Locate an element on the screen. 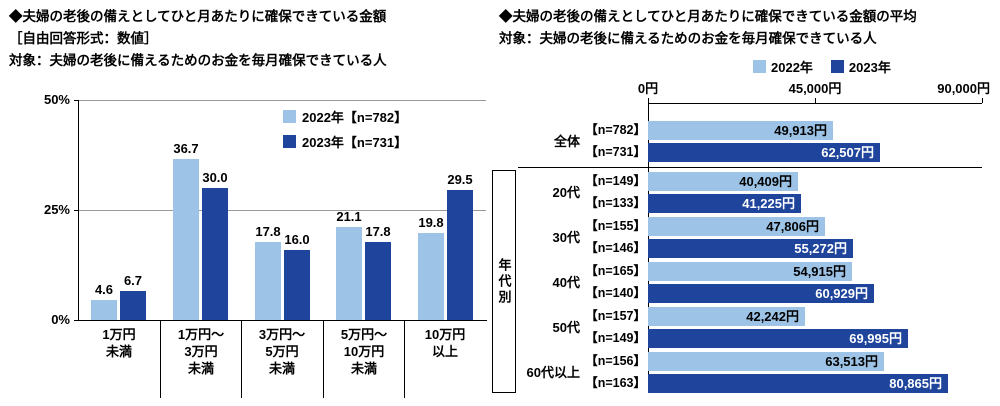  hbar-value-label: 40,409円 is located at coordinates (765, 181).